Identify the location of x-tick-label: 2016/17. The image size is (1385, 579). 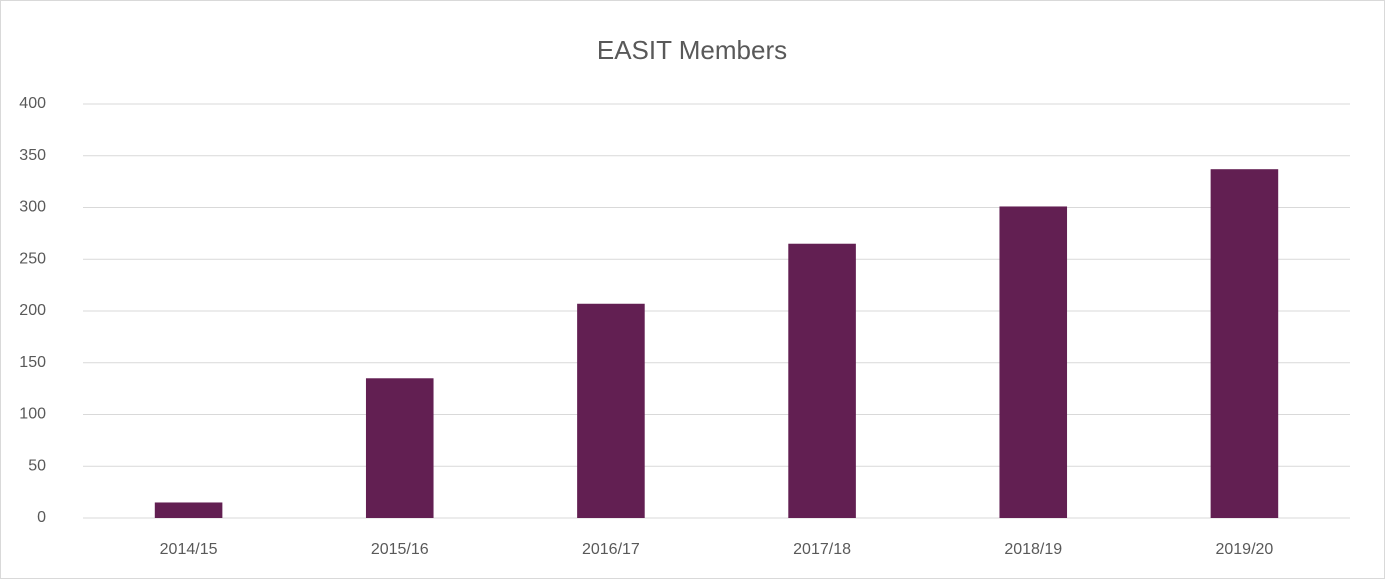
(611, 549).